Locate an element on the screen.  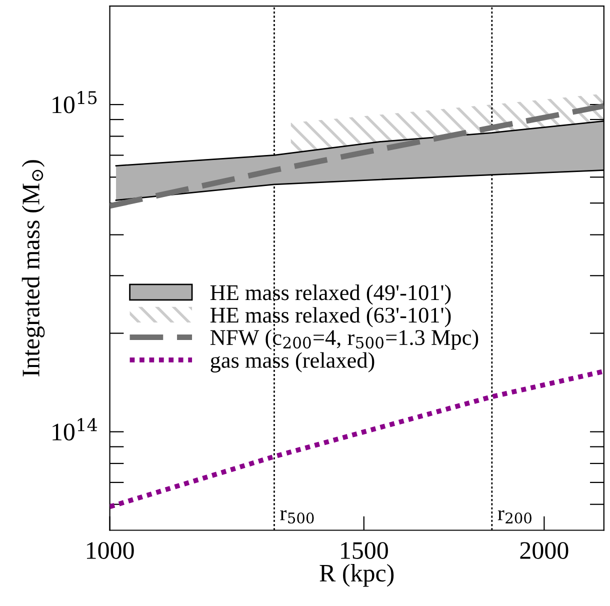
legend-label: HE mass relaxed (49'-101') is located at coordinates (330, 294).